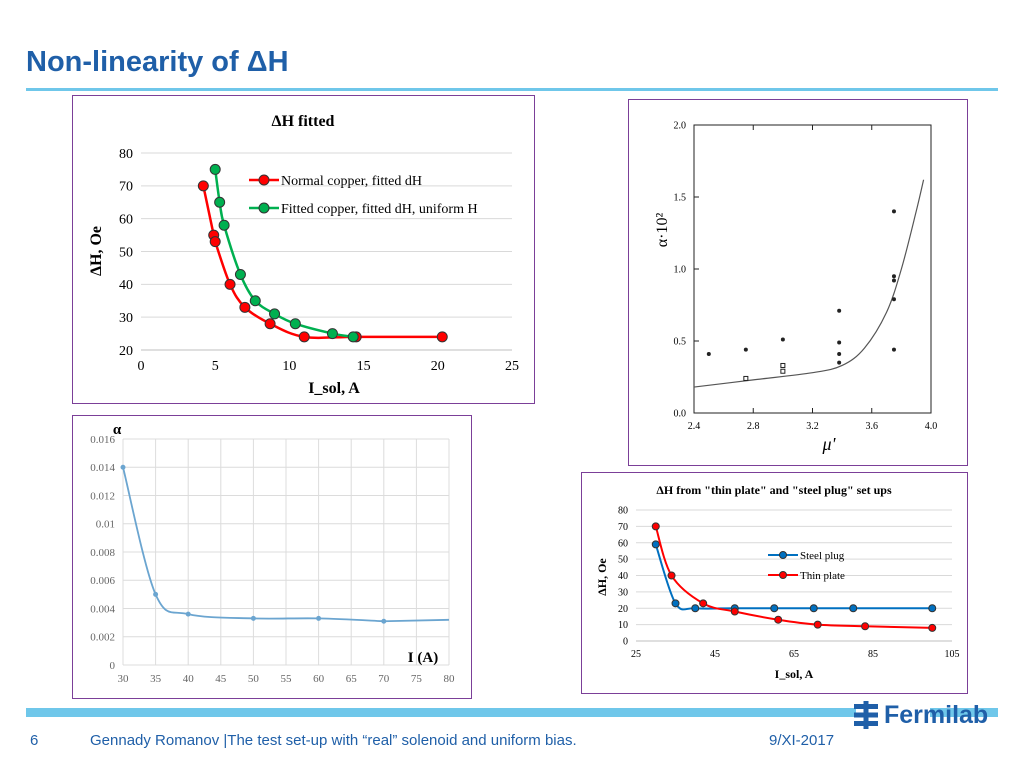 The width and height of the screenshot is (1024, 768). What do you see at coordinates (812, 426) in the screenshot?
I see `alpha-mu-xtick-label: 3.2` at bounding box center [812, 426].